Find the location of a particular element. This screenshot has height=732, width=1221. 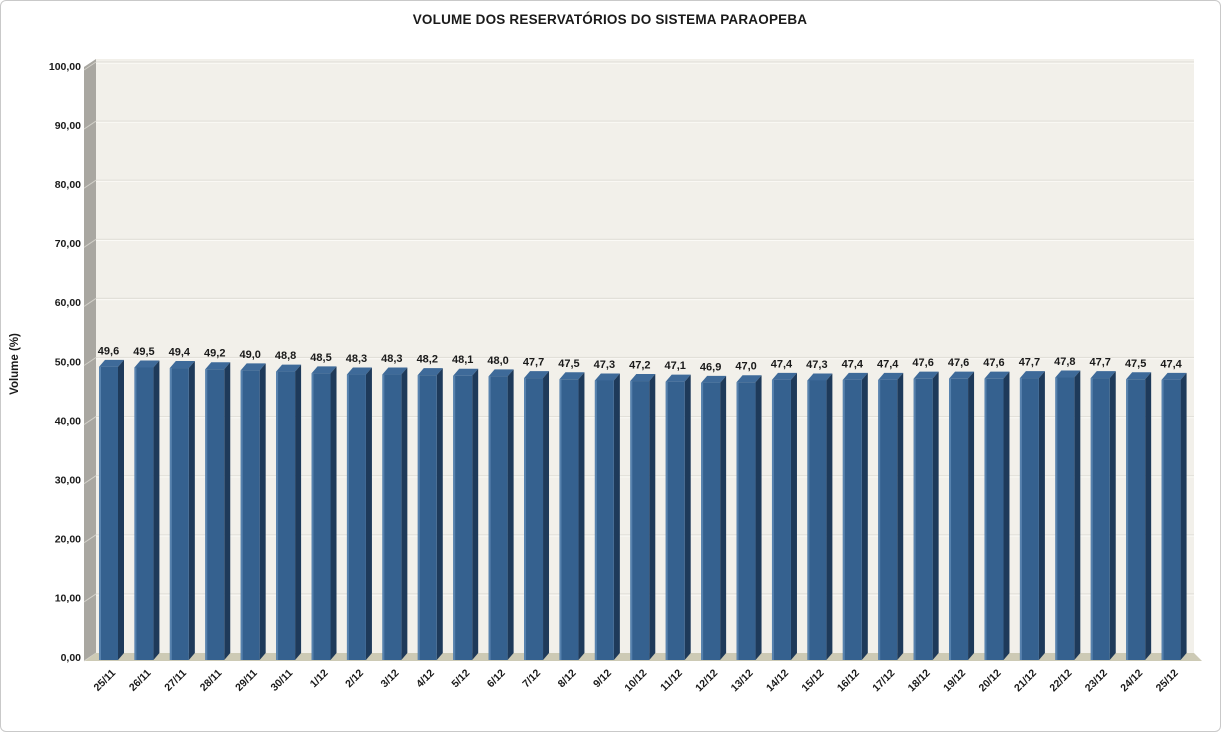

x-tick-label: 10/12 is located at coordinates (635, 680).